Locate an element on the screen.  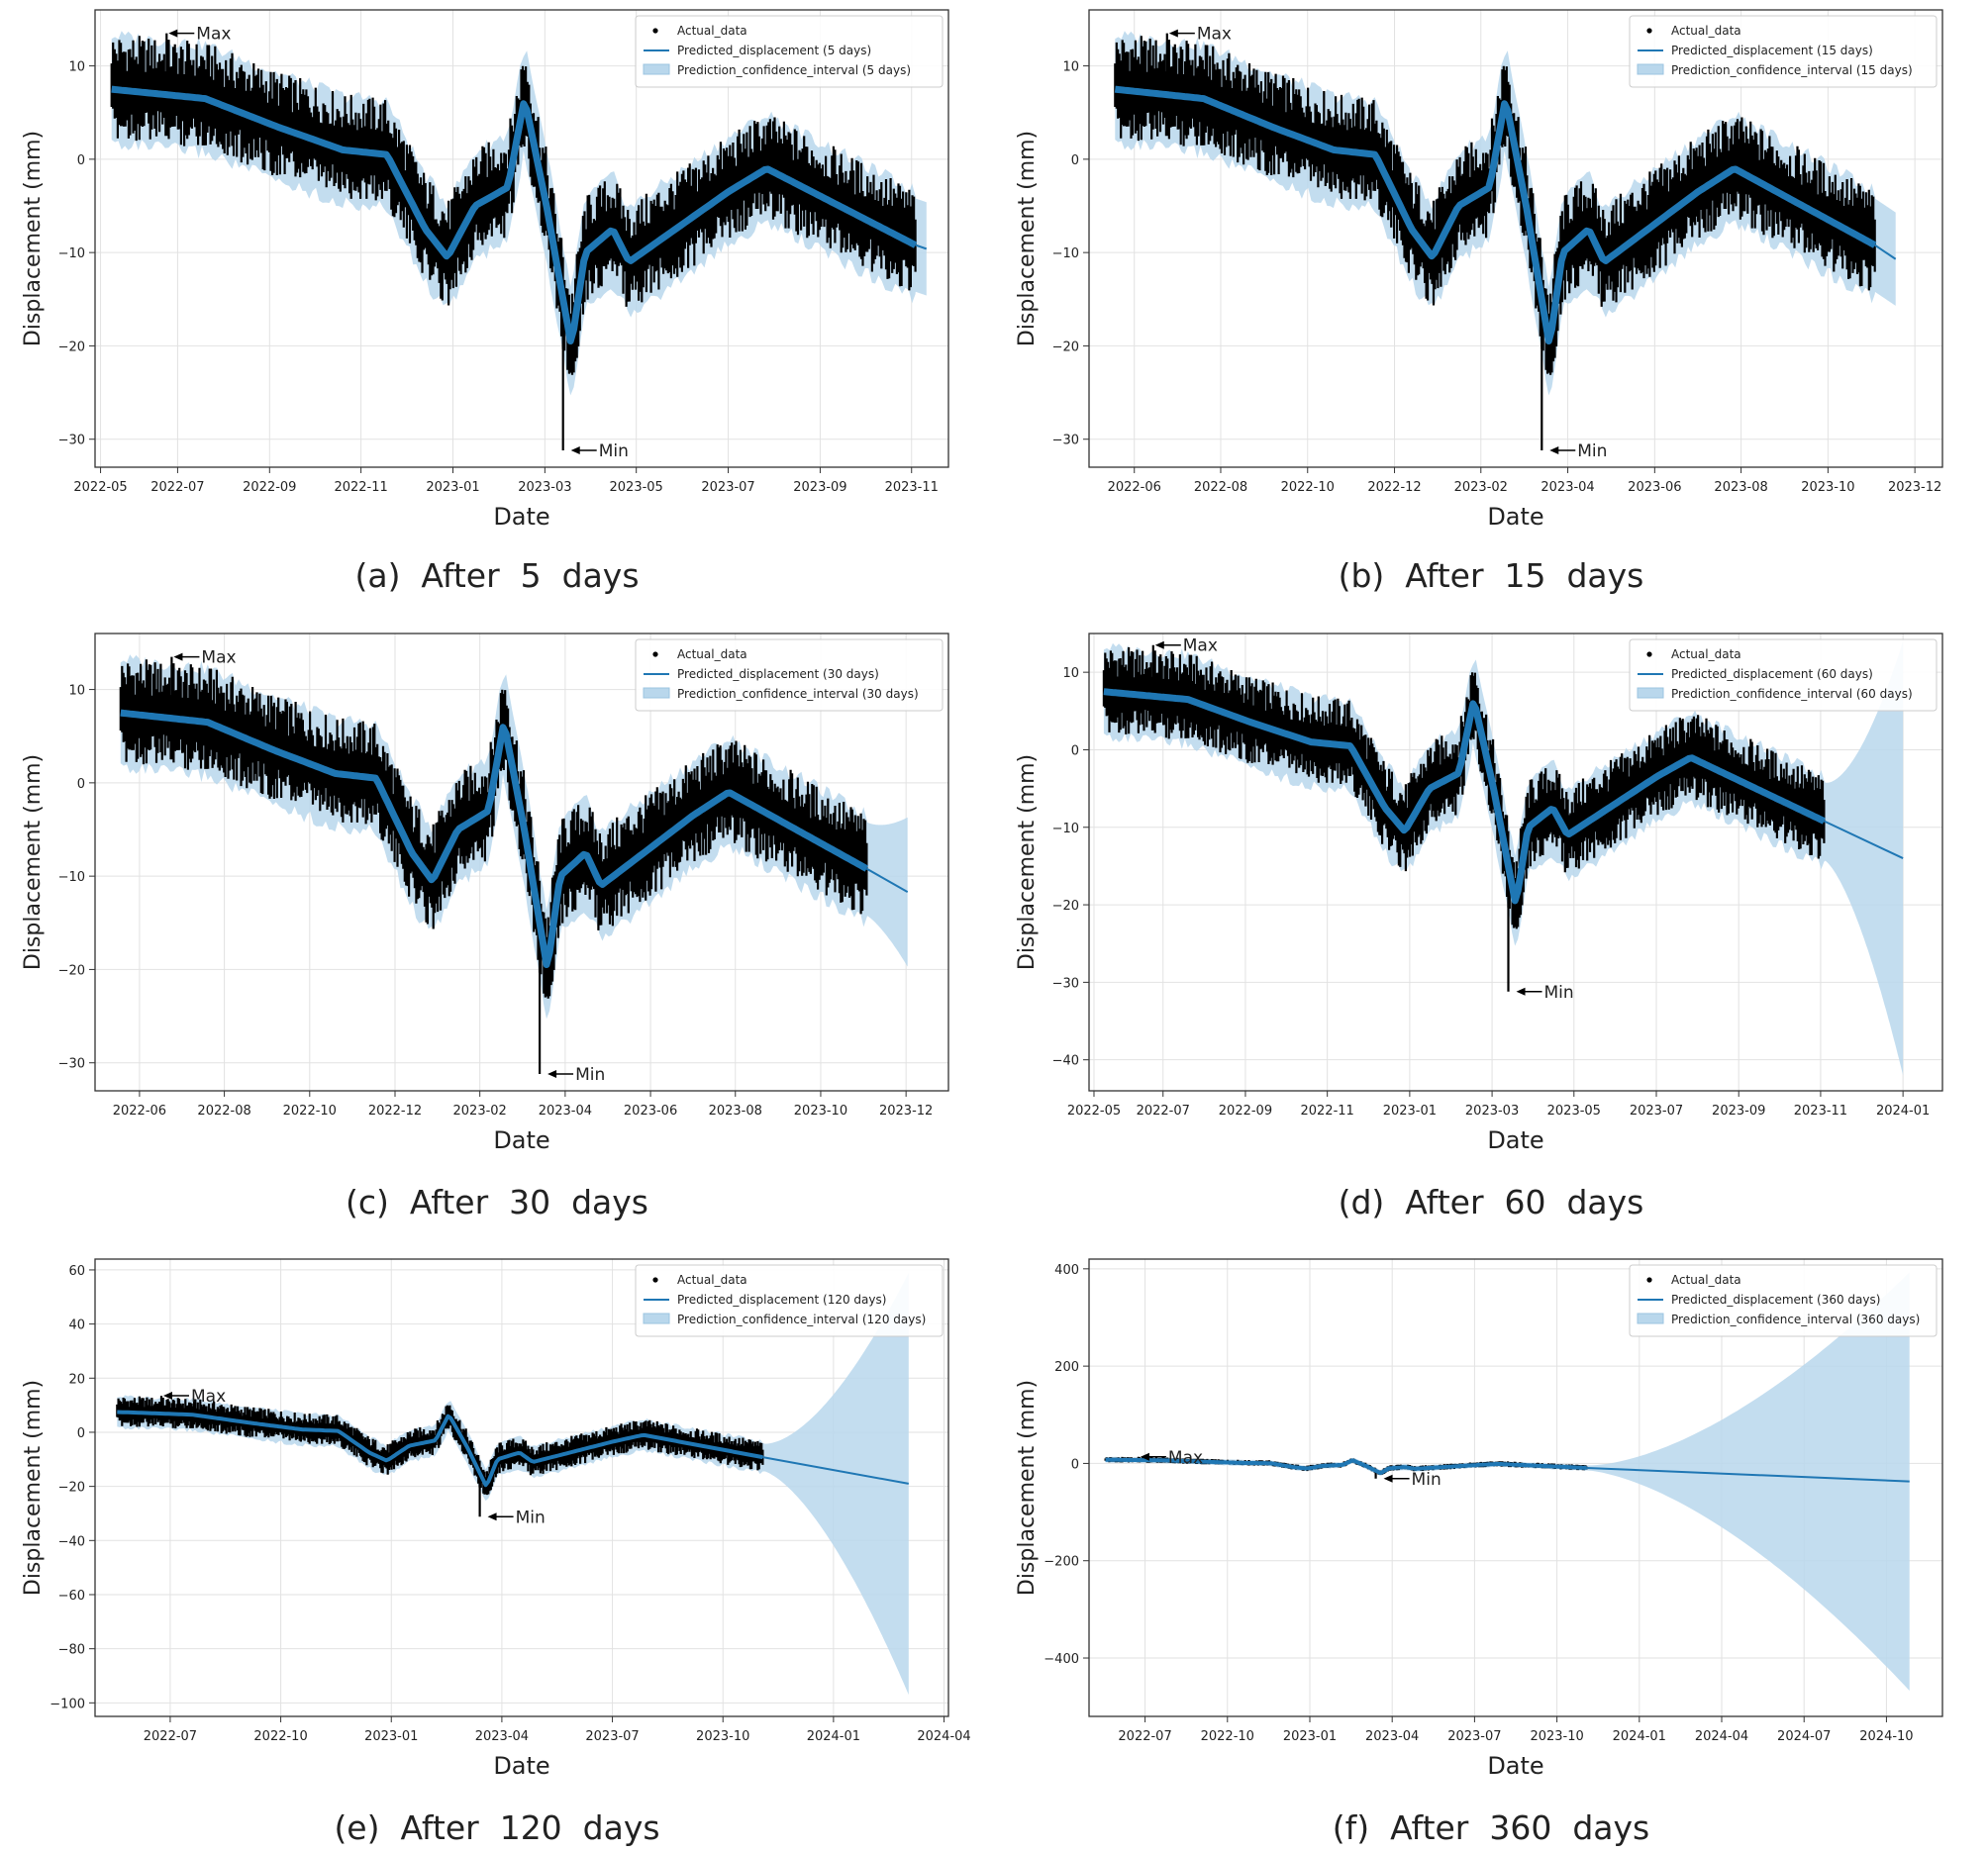
legend-box is located at coordinates (789, 51).